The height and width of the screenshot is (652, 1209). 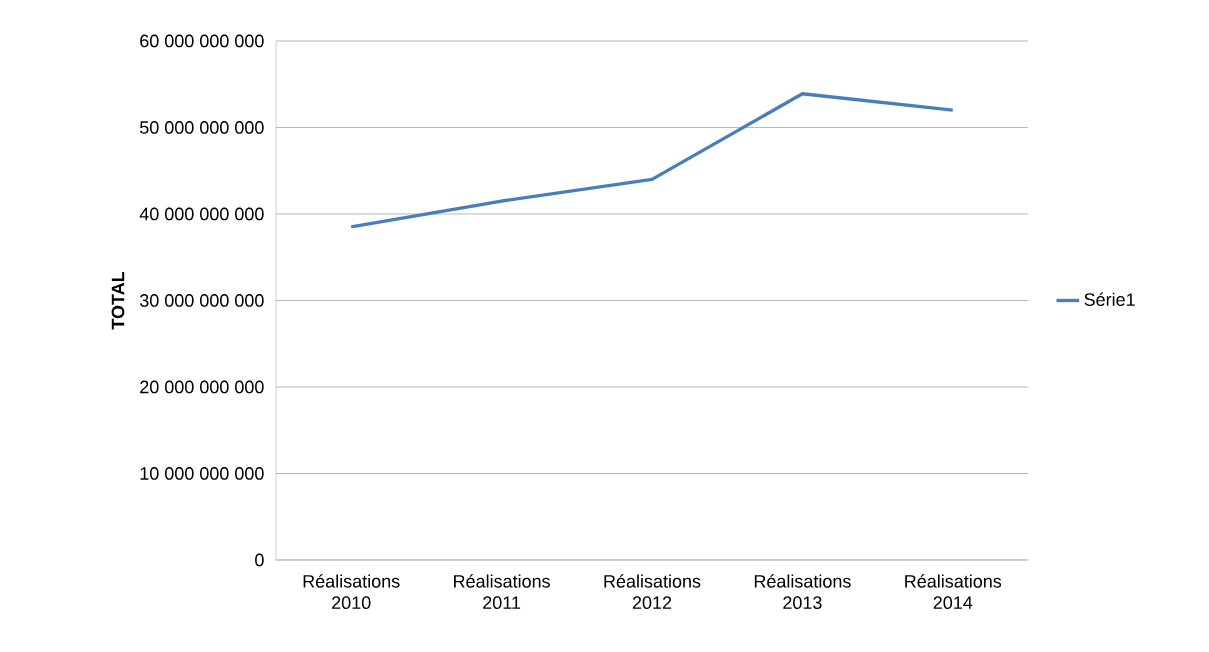 I want to click on y-tick-label: 60 000 000 000, so click(x=202, y=41).